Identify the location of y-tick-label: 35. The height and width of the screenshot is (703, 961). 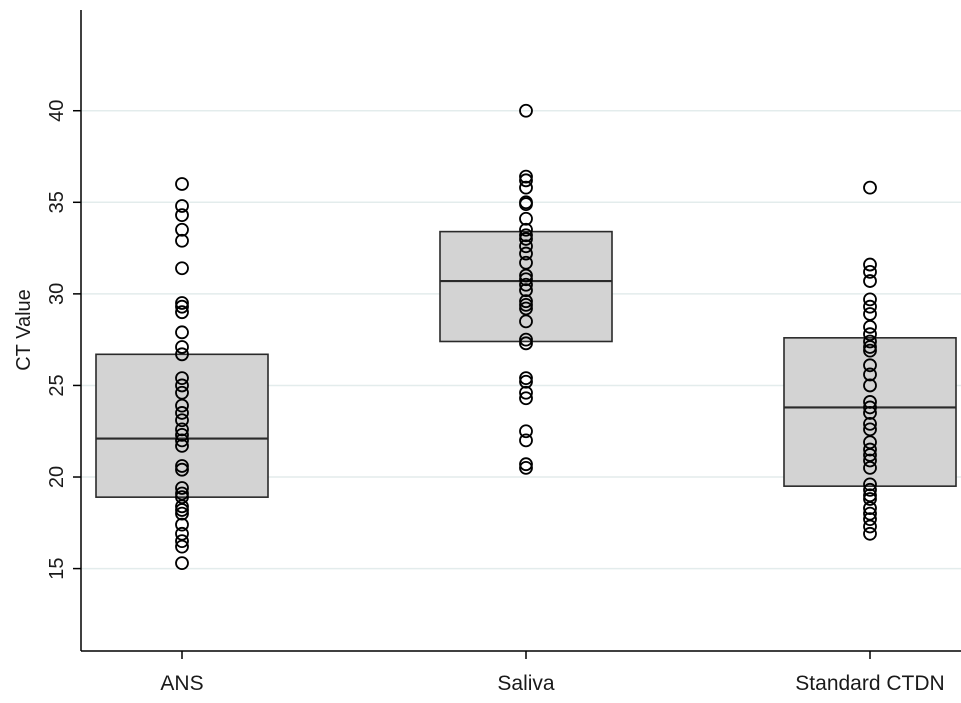
(57, 202).